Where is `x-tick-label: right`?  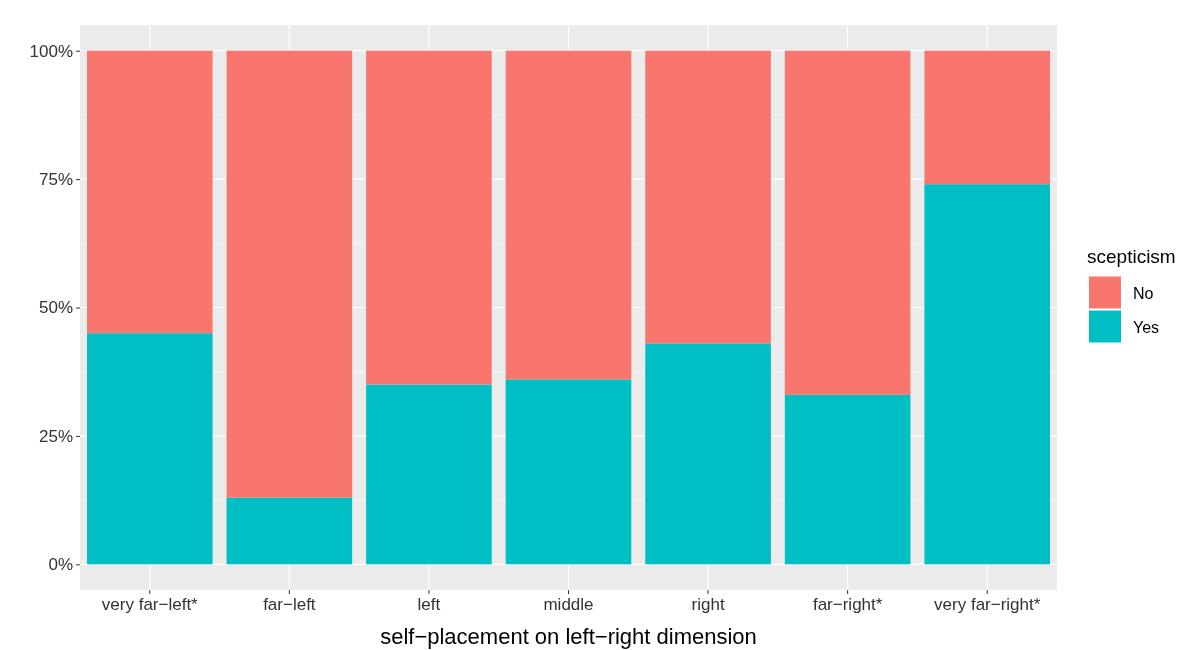
x-tick-label: right is located at coordinates (708, 605).